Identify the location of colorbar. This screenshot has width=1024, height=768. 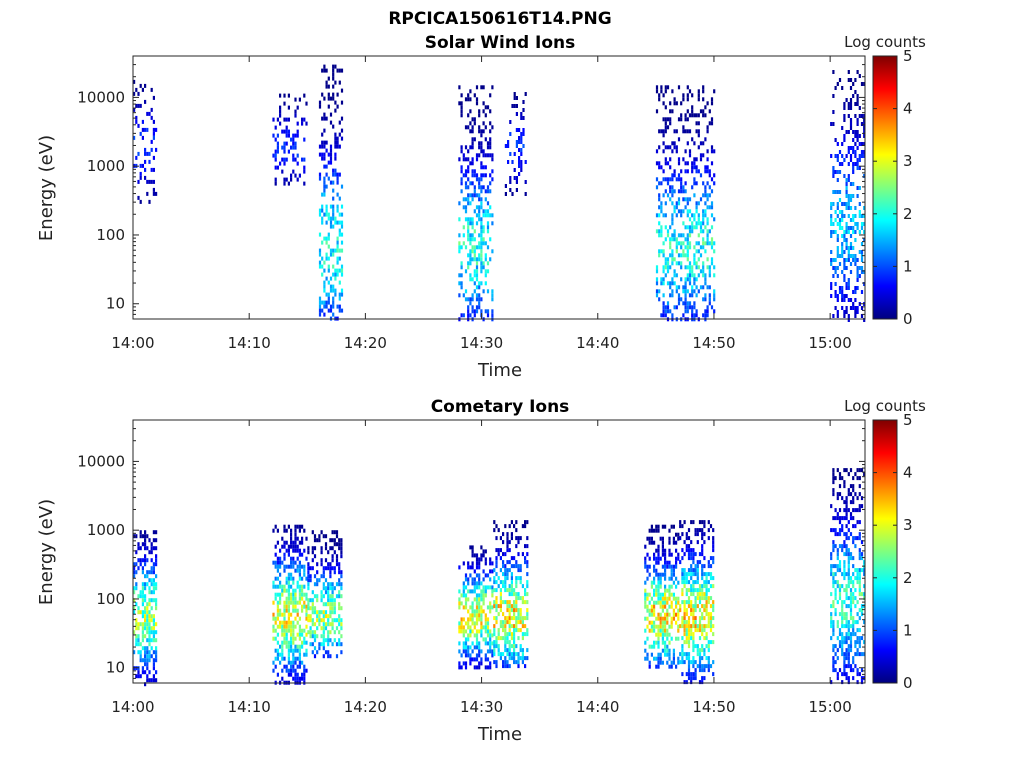
(885, 187).